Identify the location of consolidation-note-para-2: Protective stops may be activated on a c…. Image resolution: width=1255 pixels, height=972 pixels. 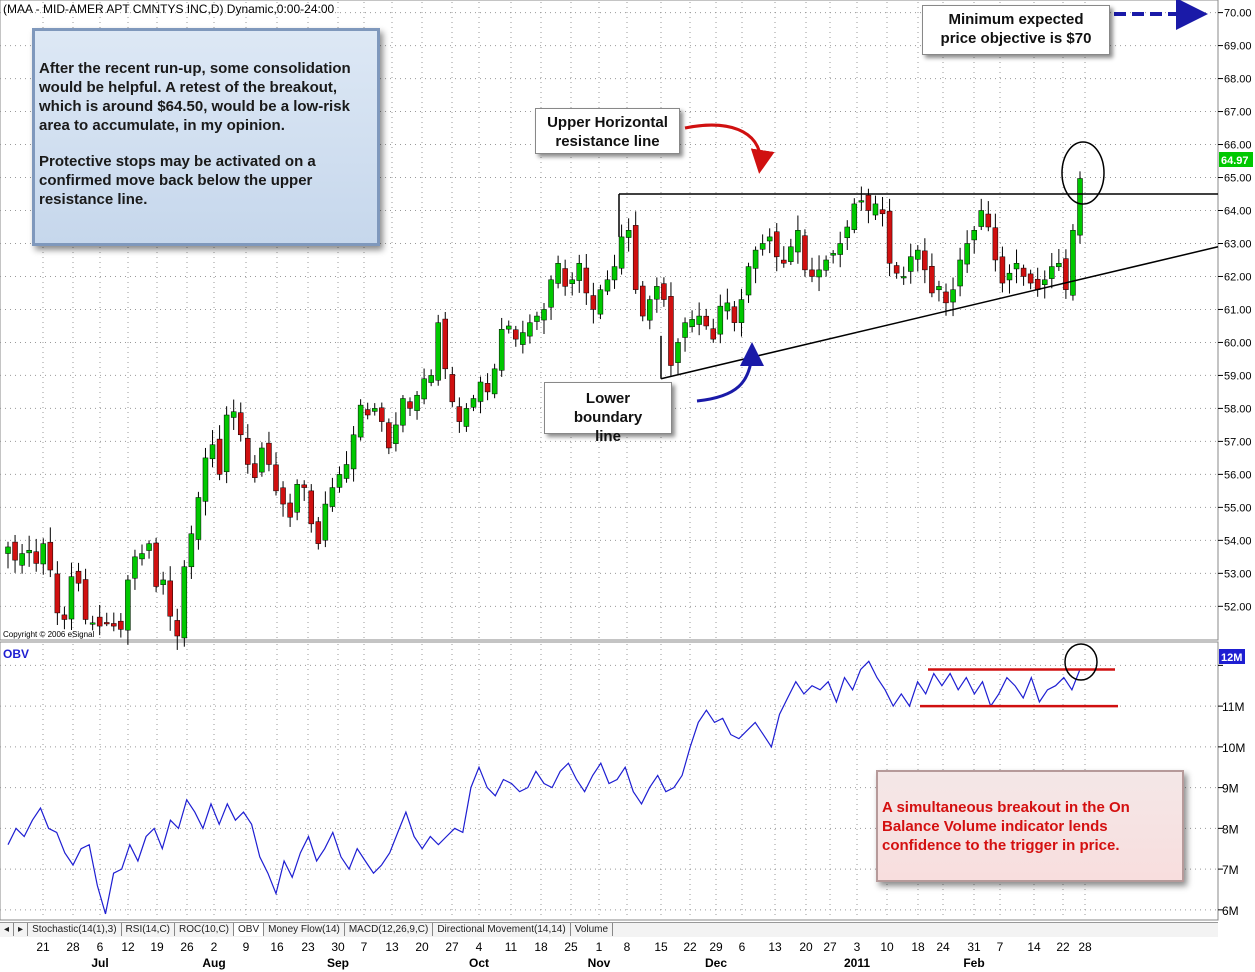
(177, 180).